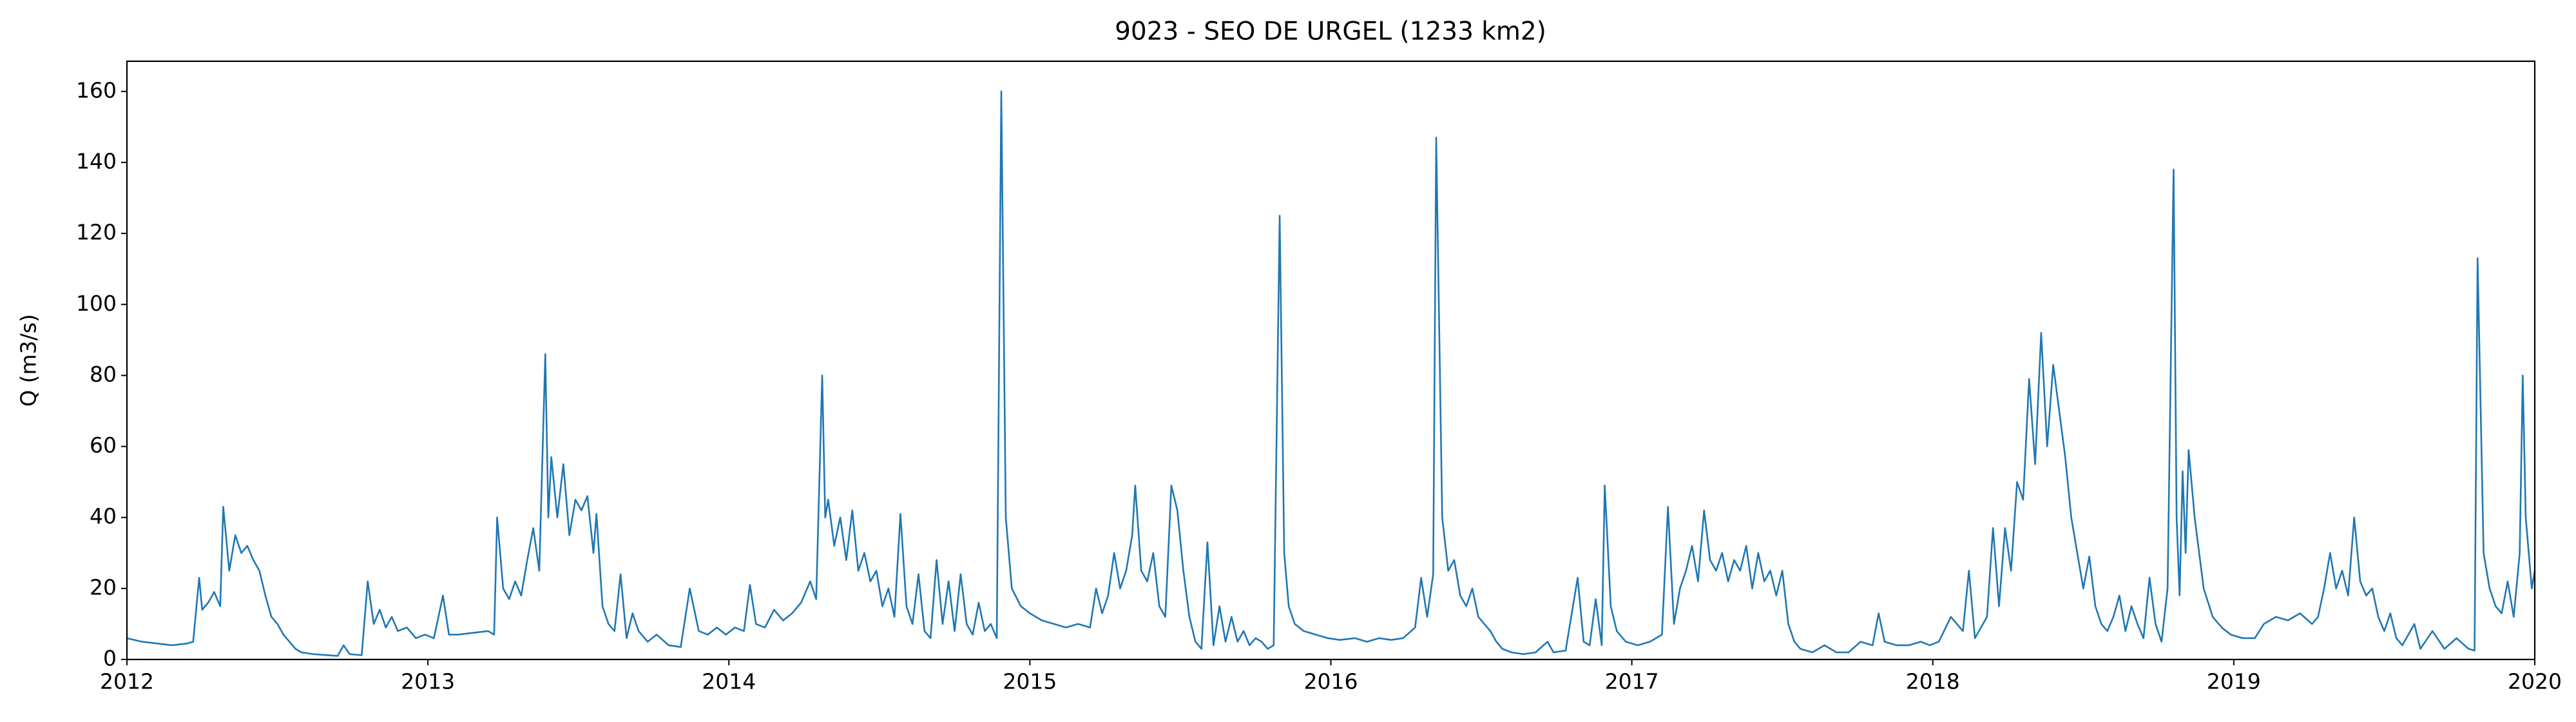  I want to click on x-tick-label: 2020, so click(2535, 682).